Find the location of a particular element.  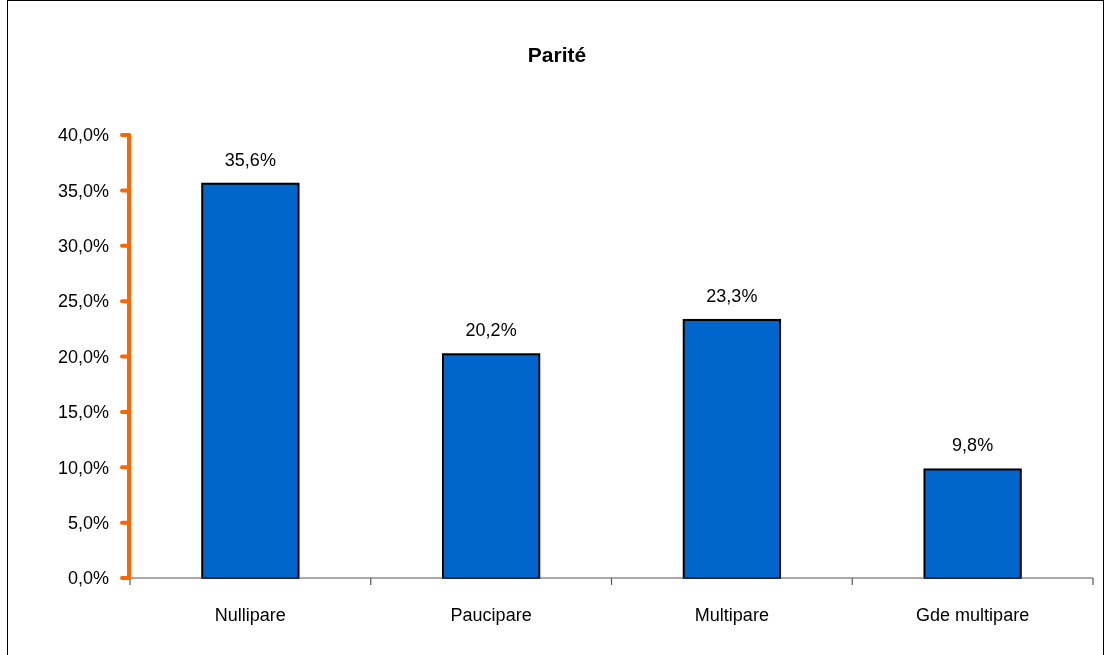

y-tick-label: 0,0% is located at coordinates (88, 578).